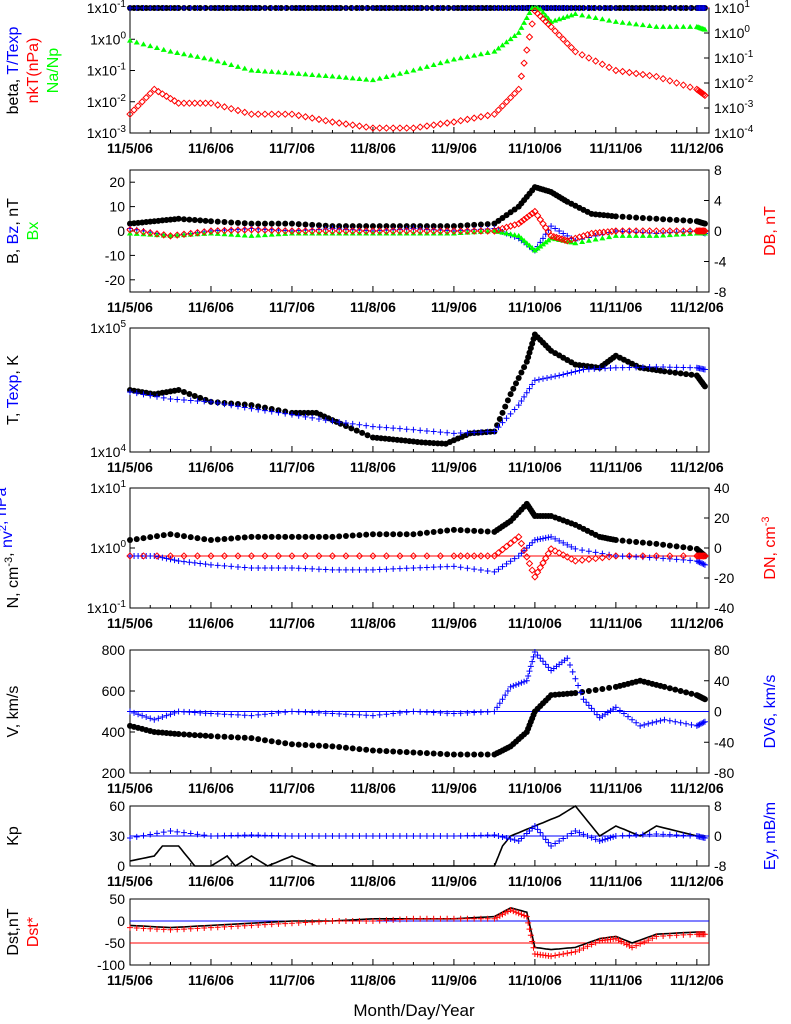 The width and height of the screenshot is (791, 1024). Describe the element at coordinates (114, 691) in the screenshot. I see `y-tick-label: 600` at that location.